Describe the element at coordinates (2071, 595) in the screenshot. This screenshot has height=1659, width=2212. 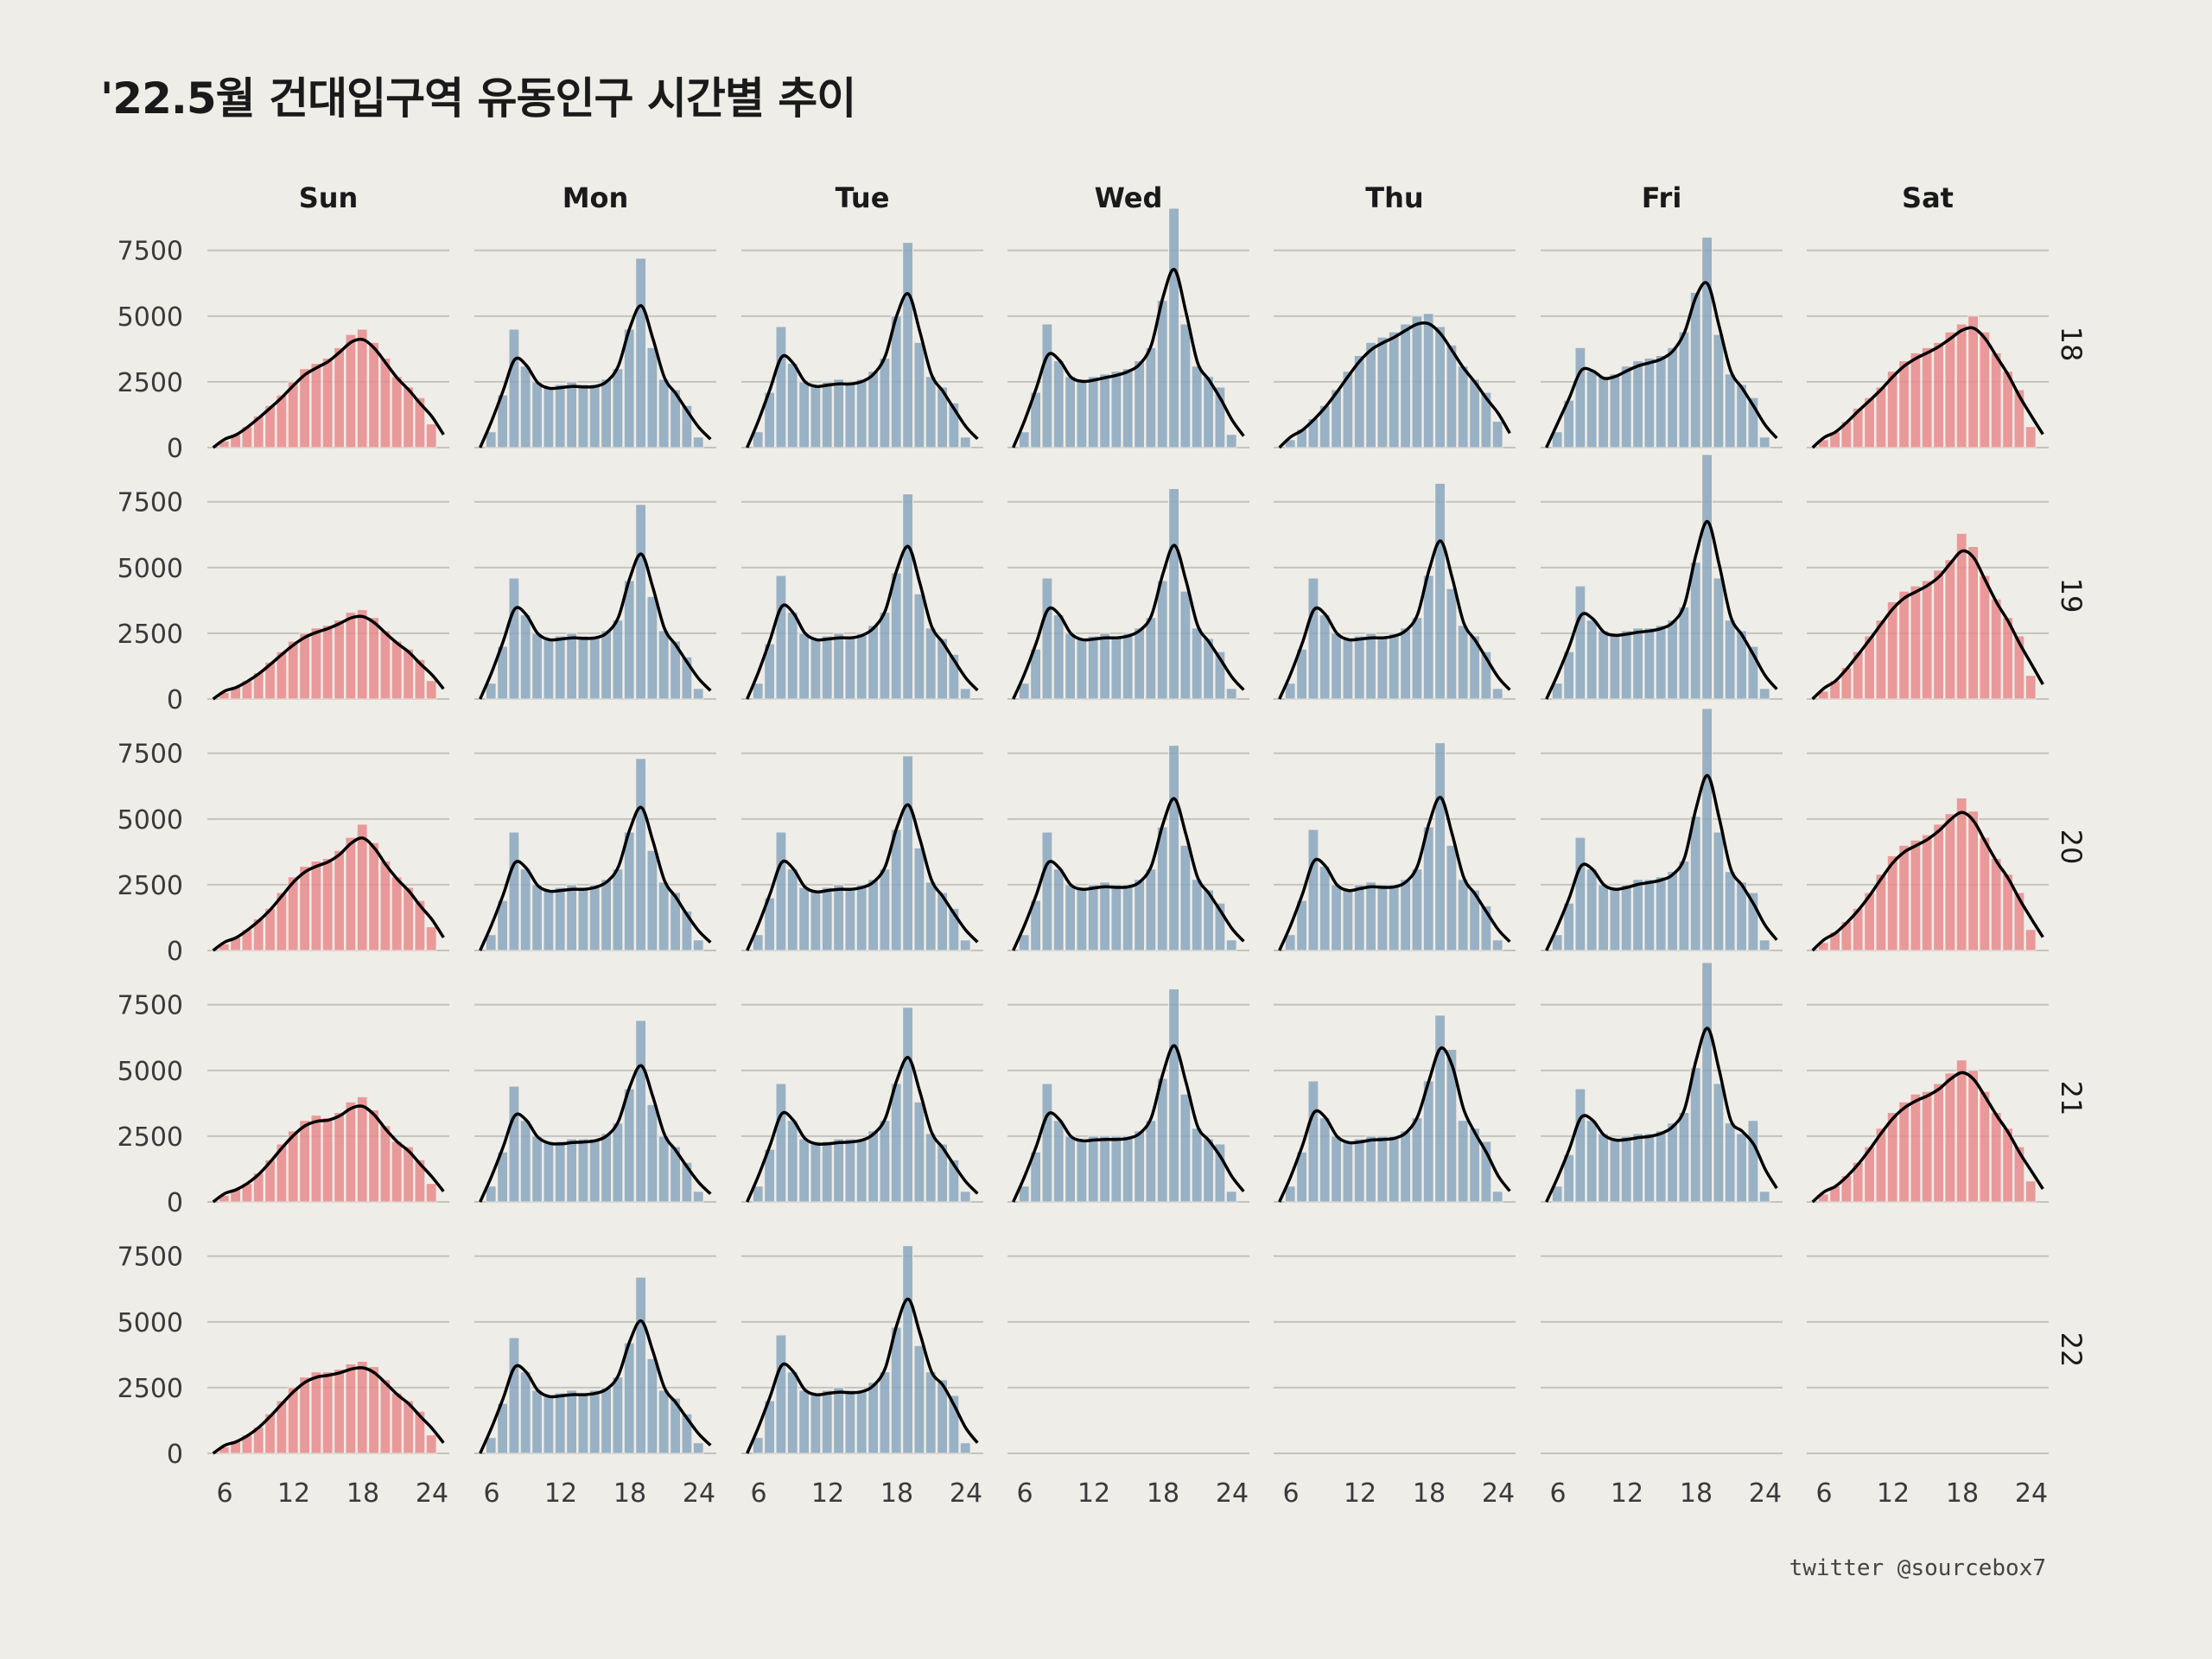
I see `row-label-19: 19` at that location.